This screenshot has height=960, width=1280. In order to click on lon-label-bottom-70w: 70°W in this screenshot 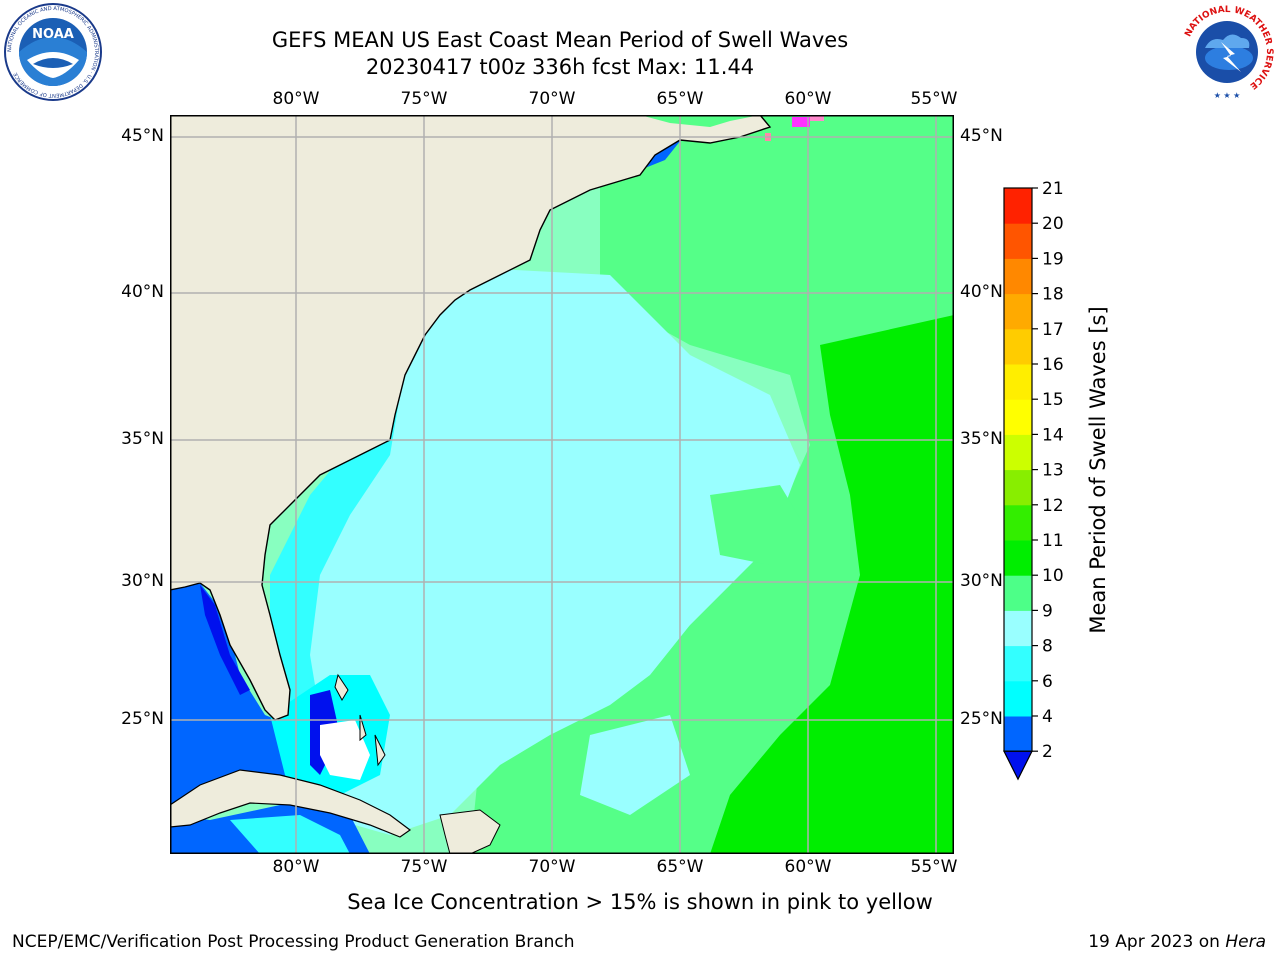, I will do `click(552, 867)`.